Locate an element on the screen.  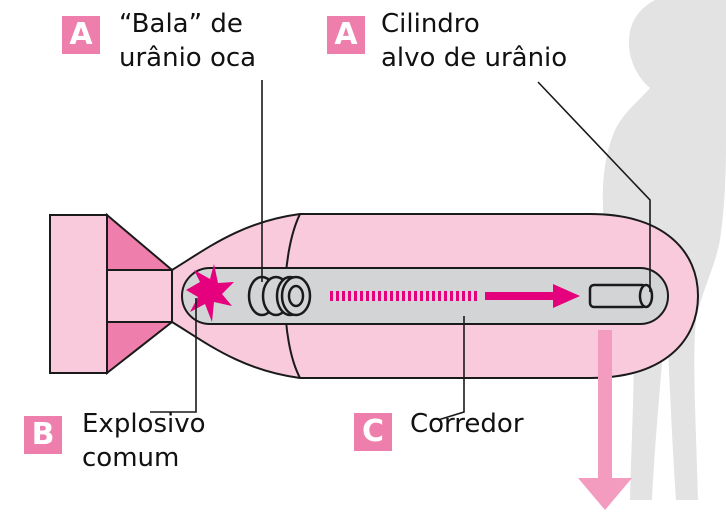
hollow-uranium-rings-icon is located at coordinates (279, 296).